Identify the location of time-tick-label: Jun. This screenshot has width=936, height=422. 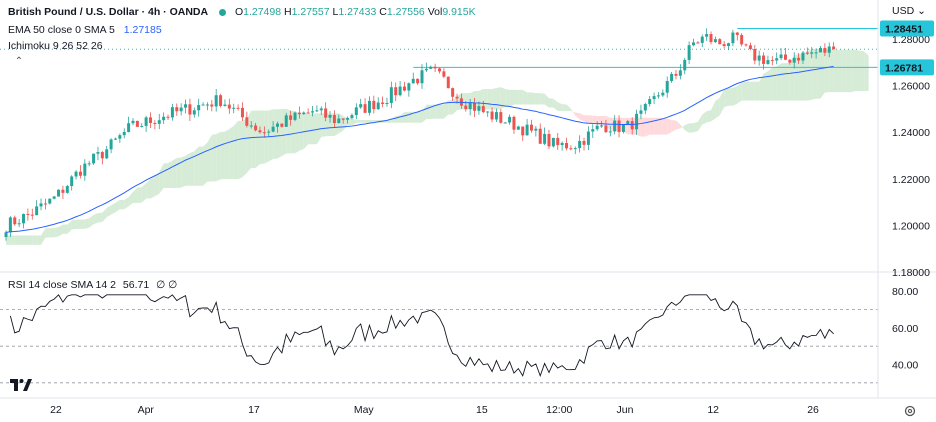
(625, 410).